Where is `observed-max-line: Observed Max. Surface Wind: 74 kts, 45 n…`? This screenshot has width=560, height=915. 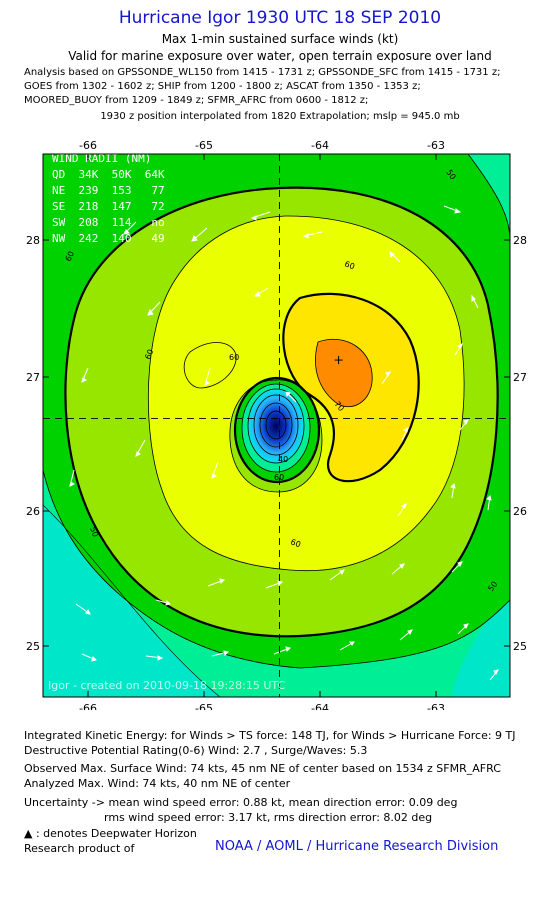
observed-max-line: Observed Max. Surface Wind: 74 kts, 45 n… is located at coordinates (262, 768).